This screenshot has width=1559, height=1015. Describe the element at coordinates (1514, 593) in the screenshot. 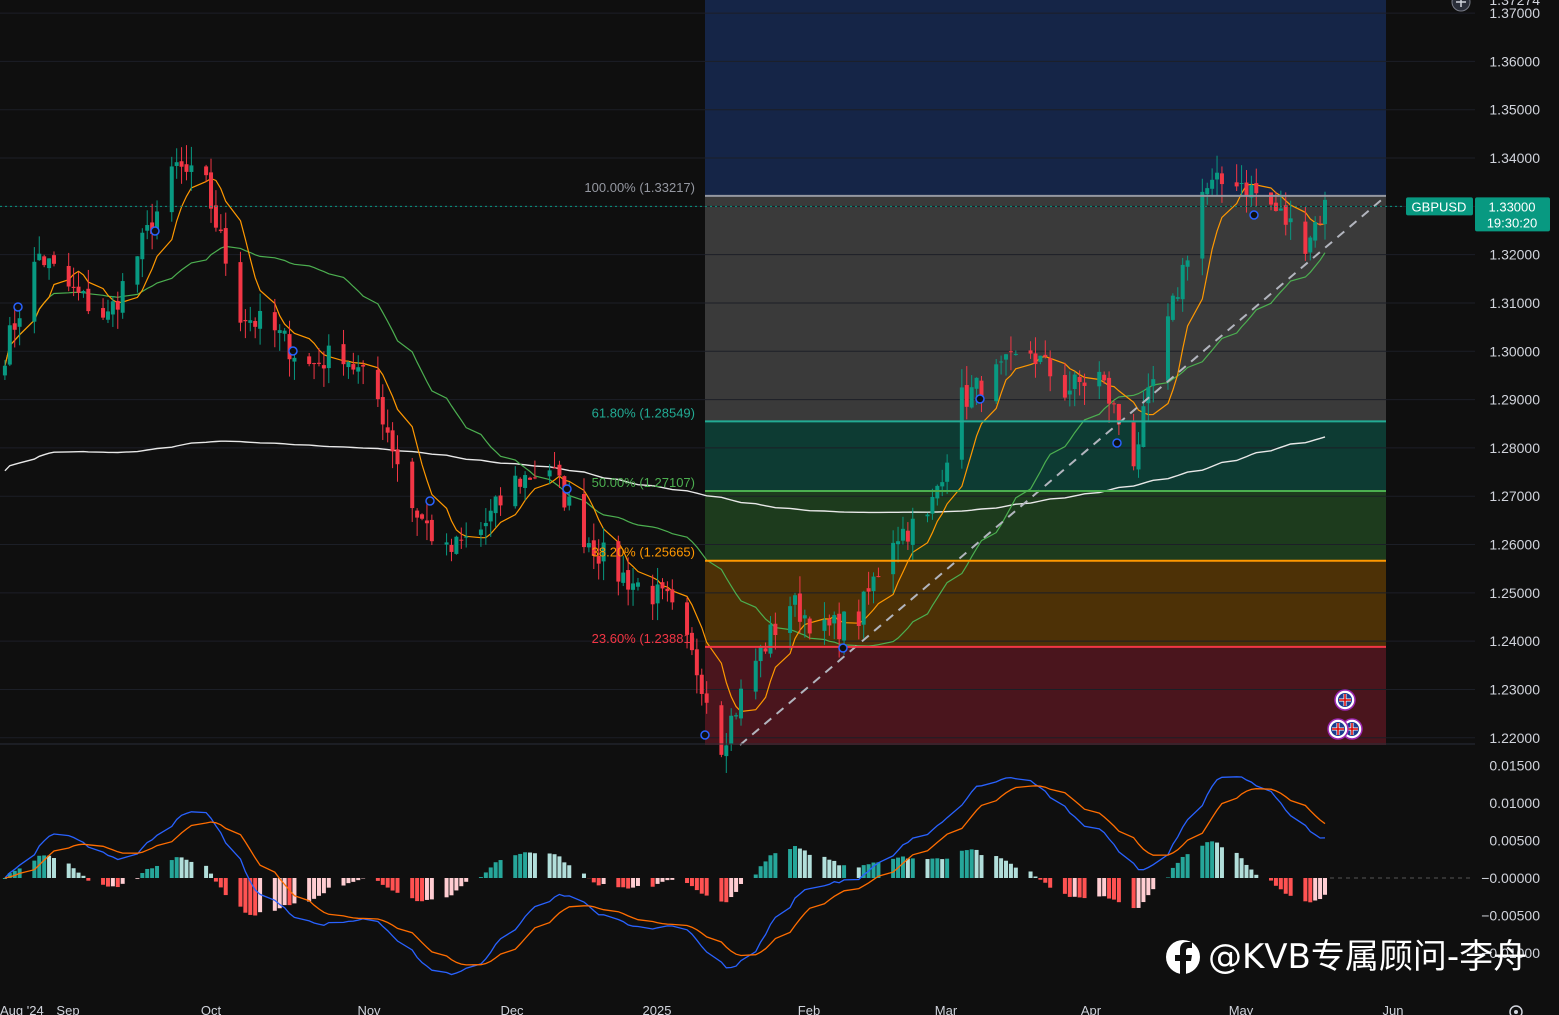

I see `price-tick-label: 1.25000` at that location.